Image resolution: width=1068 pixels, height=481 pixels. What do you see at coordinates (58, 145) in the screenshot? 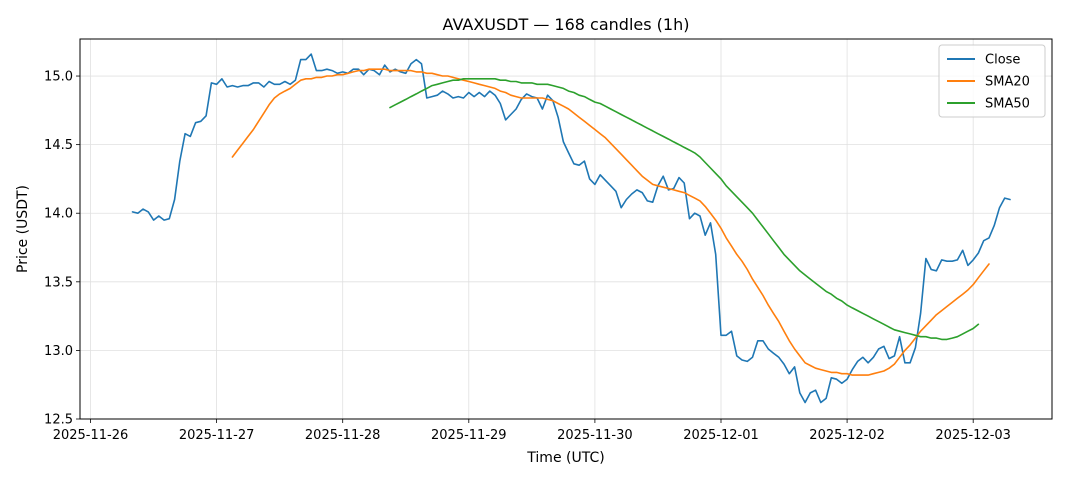
I see `y-tick-label: 14.5` at bounding box center [58, 145].